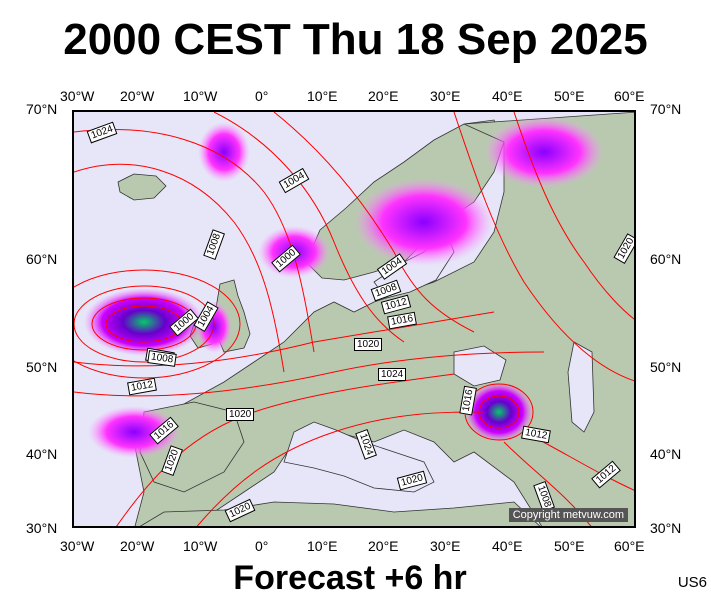 The height and width of the screenshot is (600, 711). I want to click on model-code: US6, so click(692, 582).